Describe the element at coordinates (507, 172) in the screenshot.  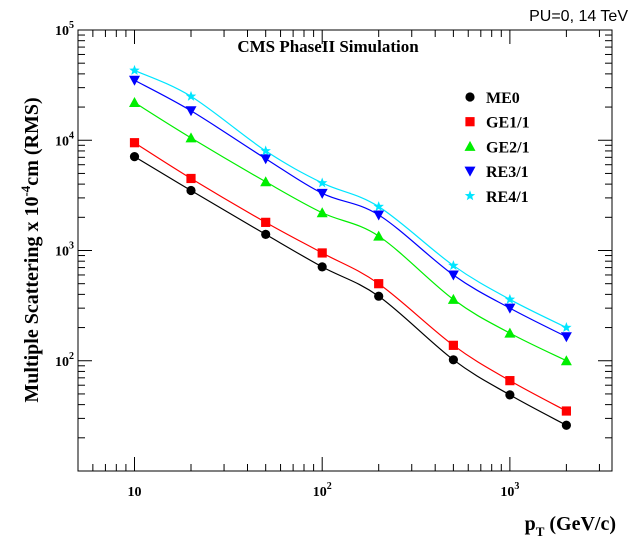
I see `legend-label: RE3/1` at that location.